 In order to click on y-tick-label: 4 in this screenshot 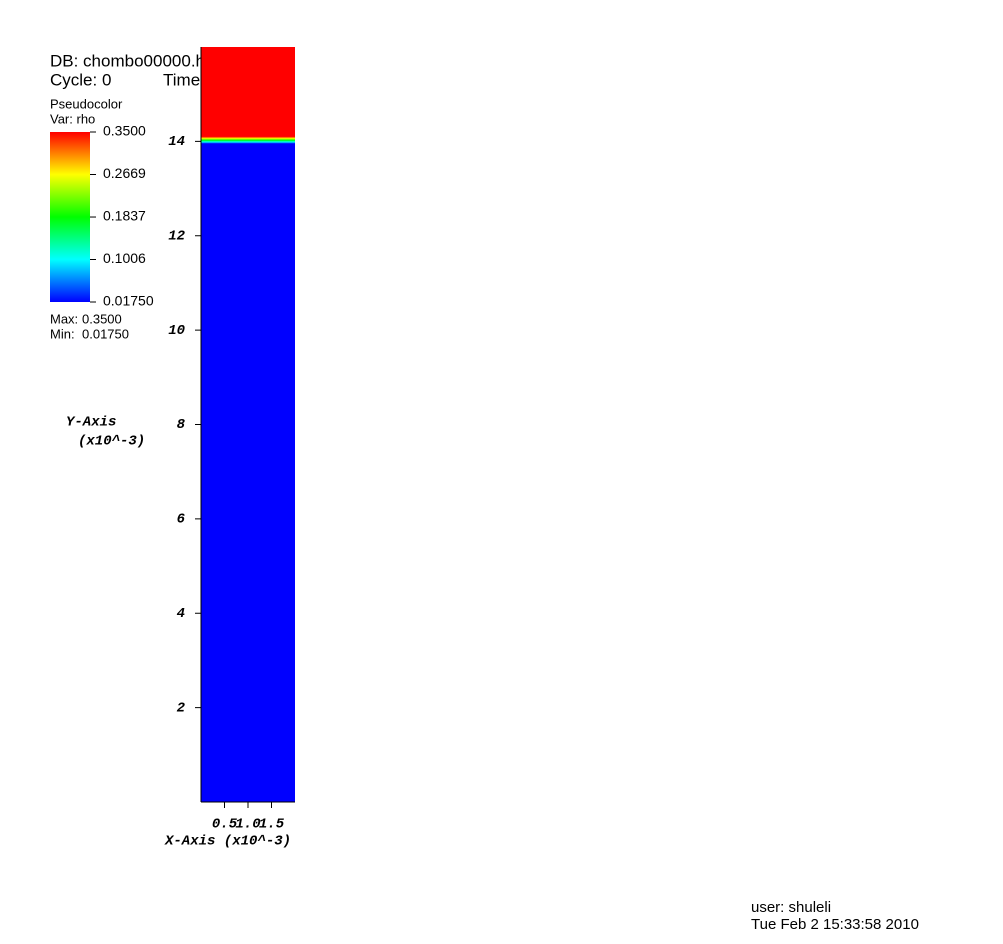, I will do `click(181, 614)`.